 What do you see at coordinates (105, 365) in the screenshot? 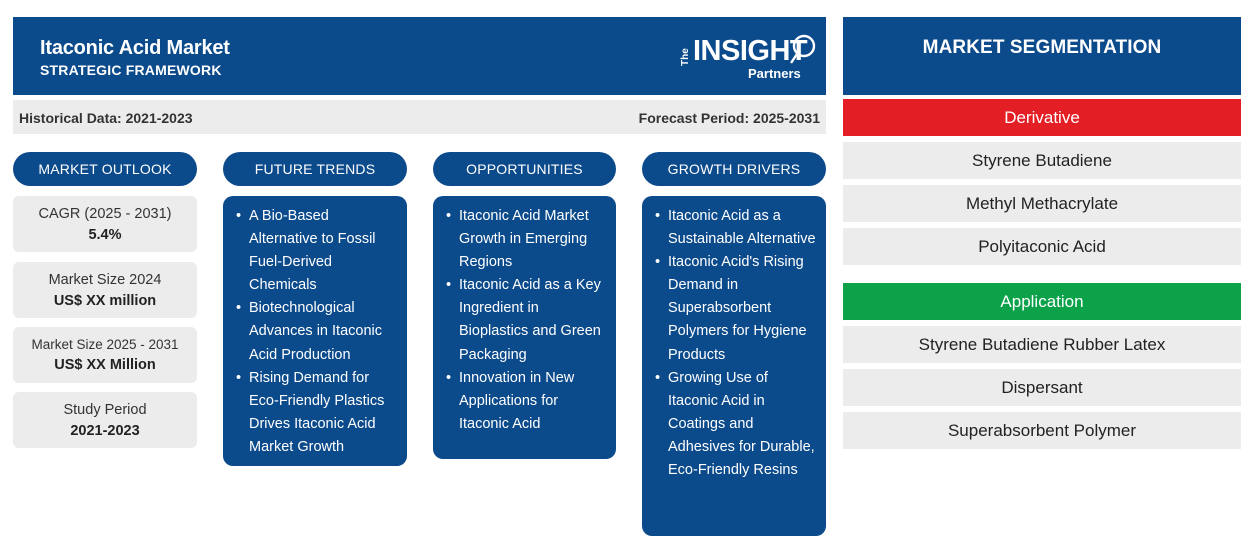
I see `metric-value: US$ XX Million` at bounding box center [105, 365].